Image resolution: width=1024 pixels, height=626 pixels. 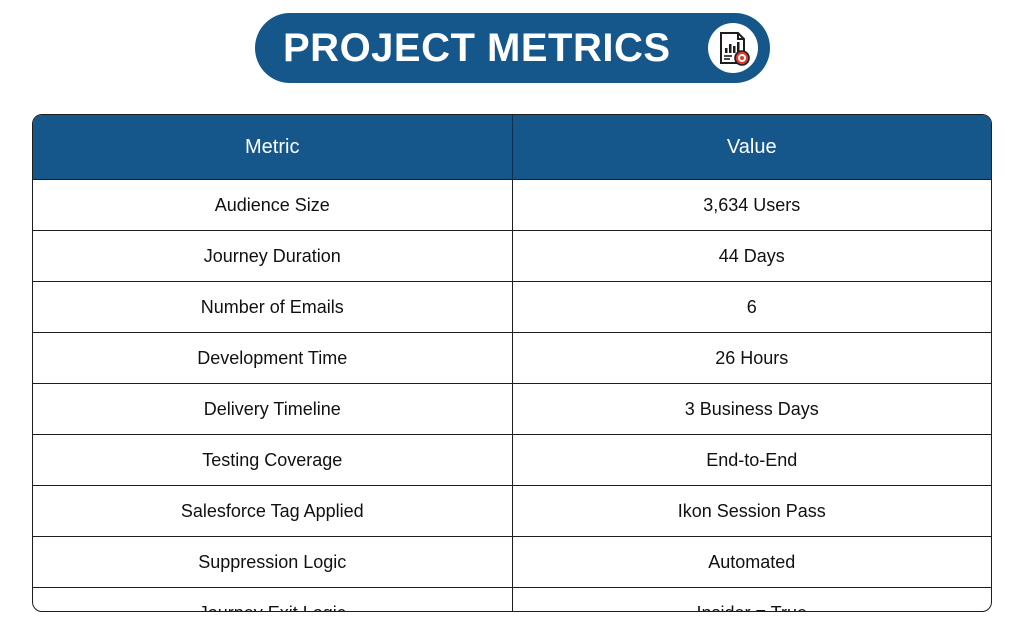 I want to click on value-cell: Insider = True, so click(x=751, y=599).